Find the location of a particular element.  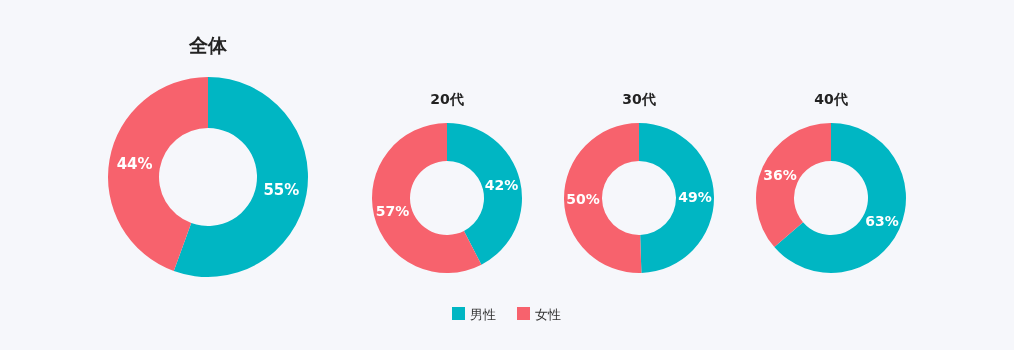

chart-title: 20代 is located at coordinates (447, 99).